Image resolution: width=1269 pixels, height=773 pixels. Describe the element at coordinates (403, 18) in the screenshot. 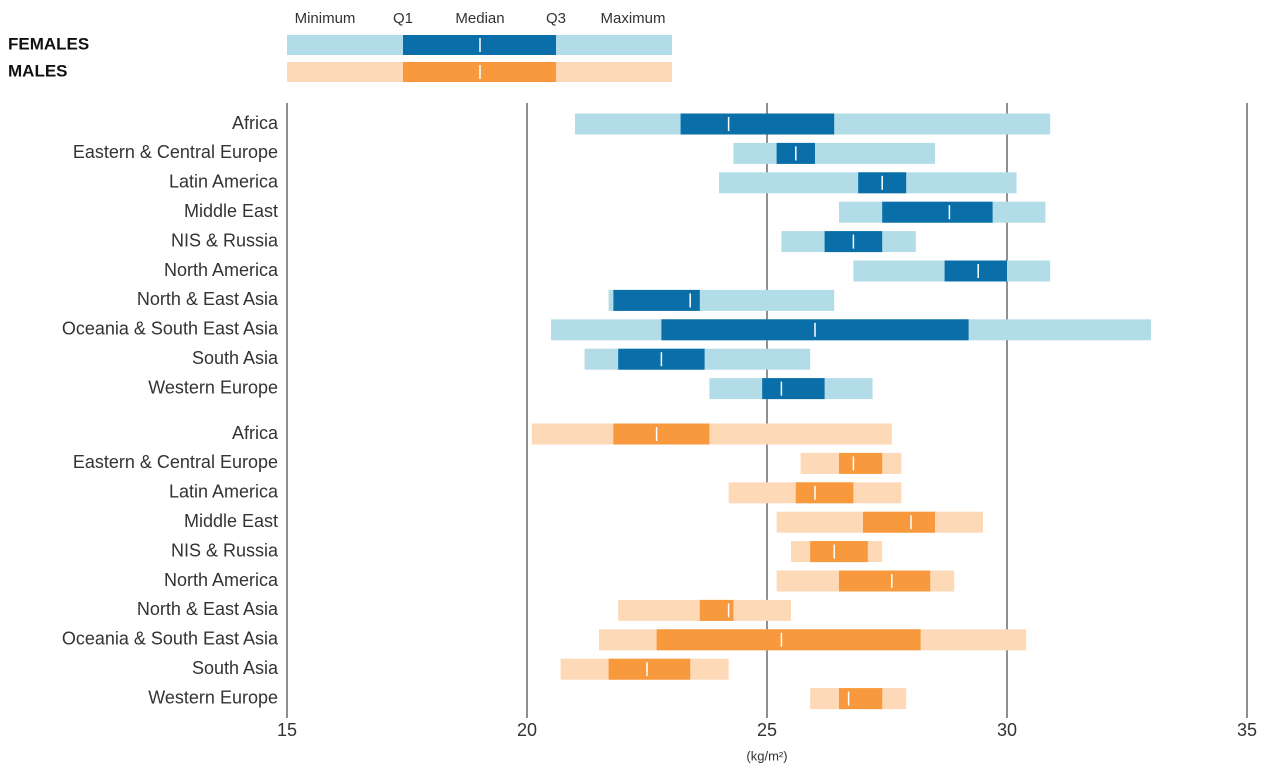

I see `legend-label: Q1` at that location.